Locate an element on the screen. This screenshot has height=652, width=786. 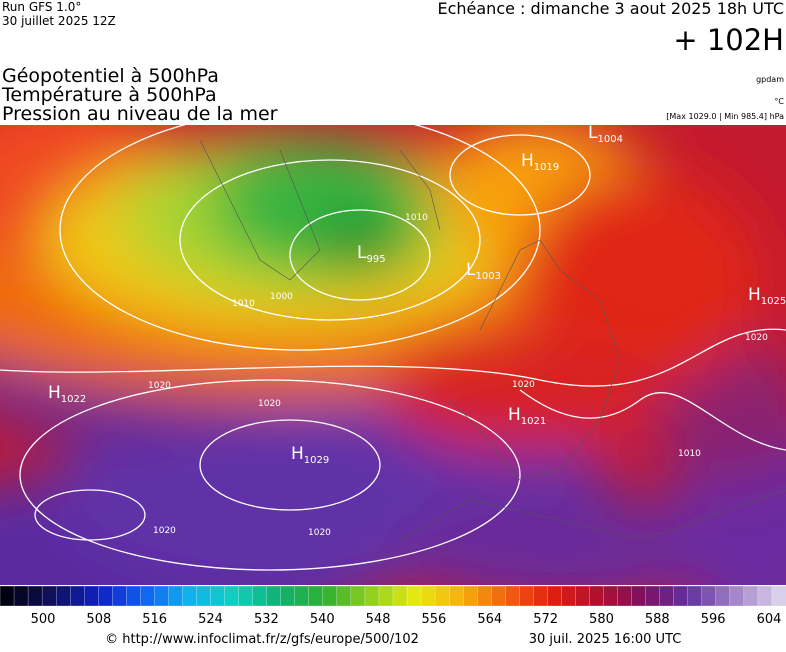
pressure-center: L995 is located at coordinates (371, 254).